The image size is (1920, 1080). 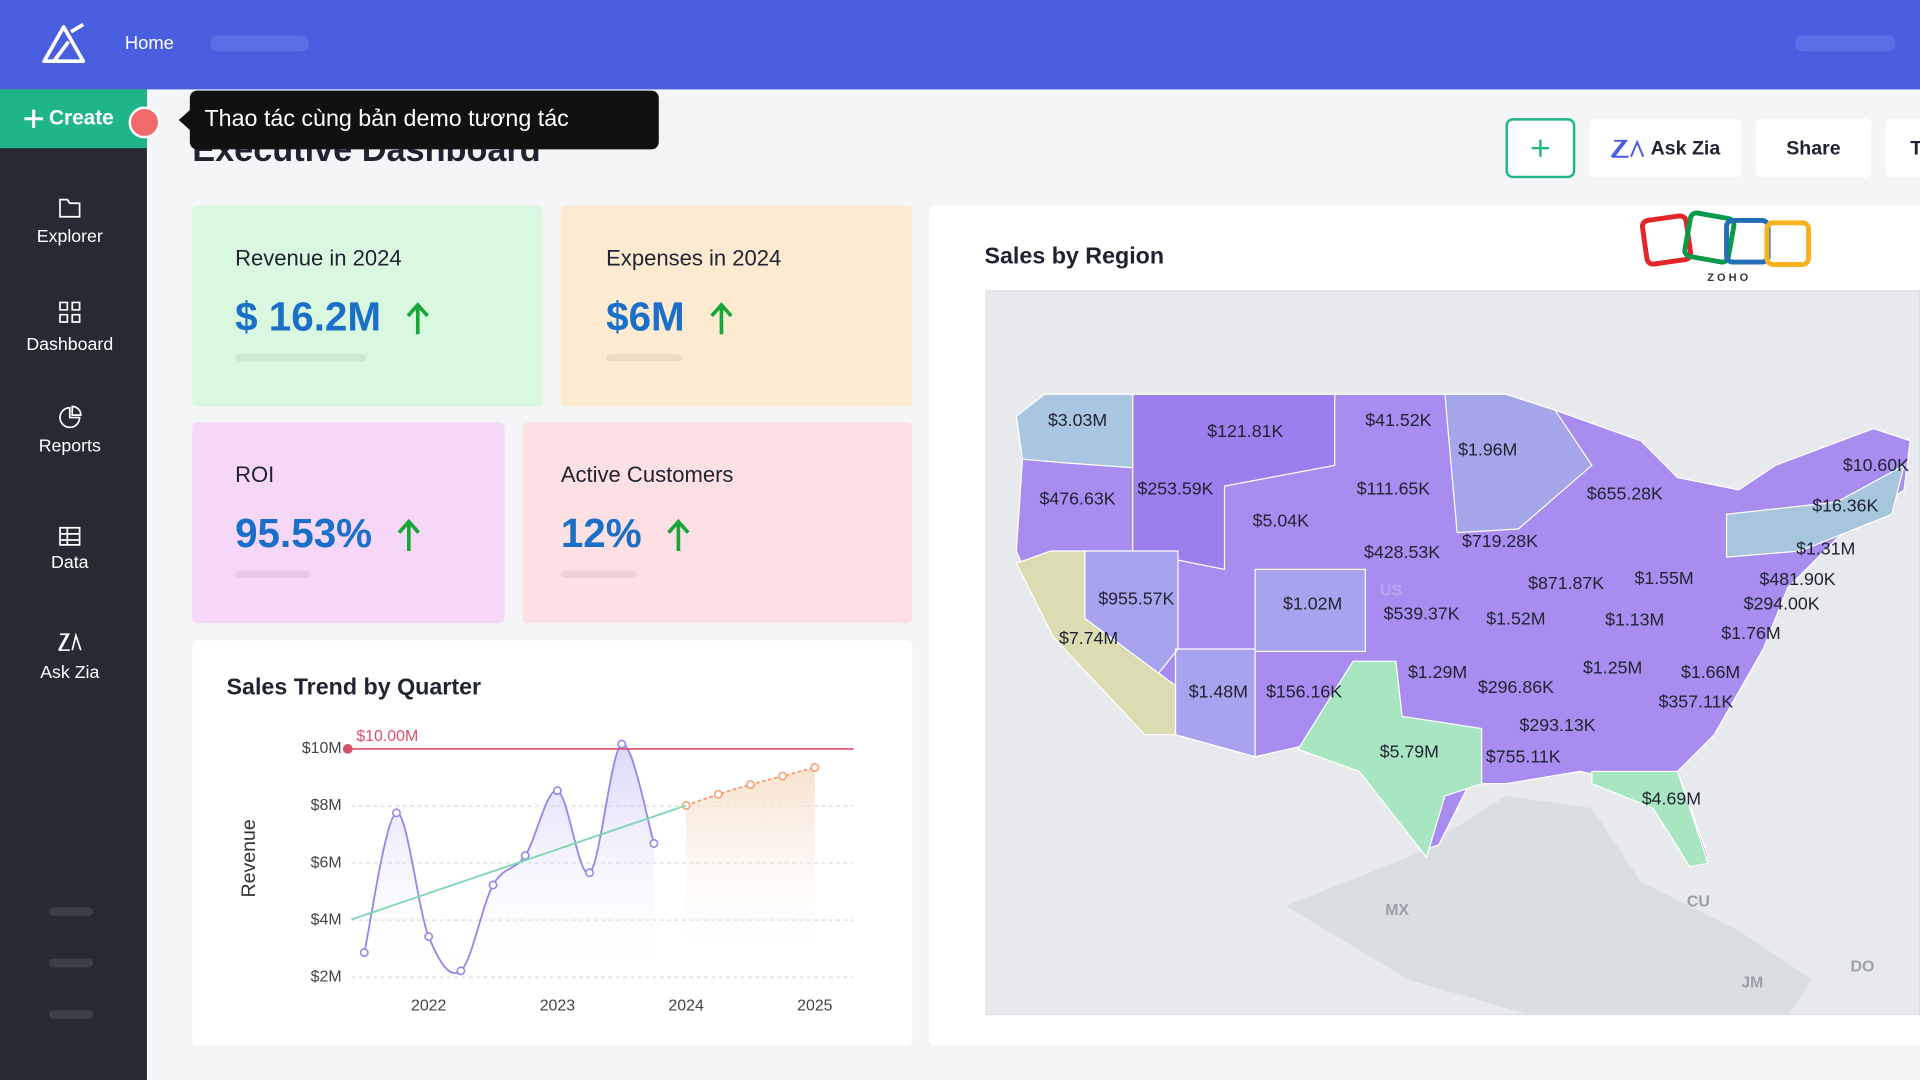 What do you see at coordinates (519, 862) in the screenshot?
I see `trend-line` at bounding box center [519, 862].